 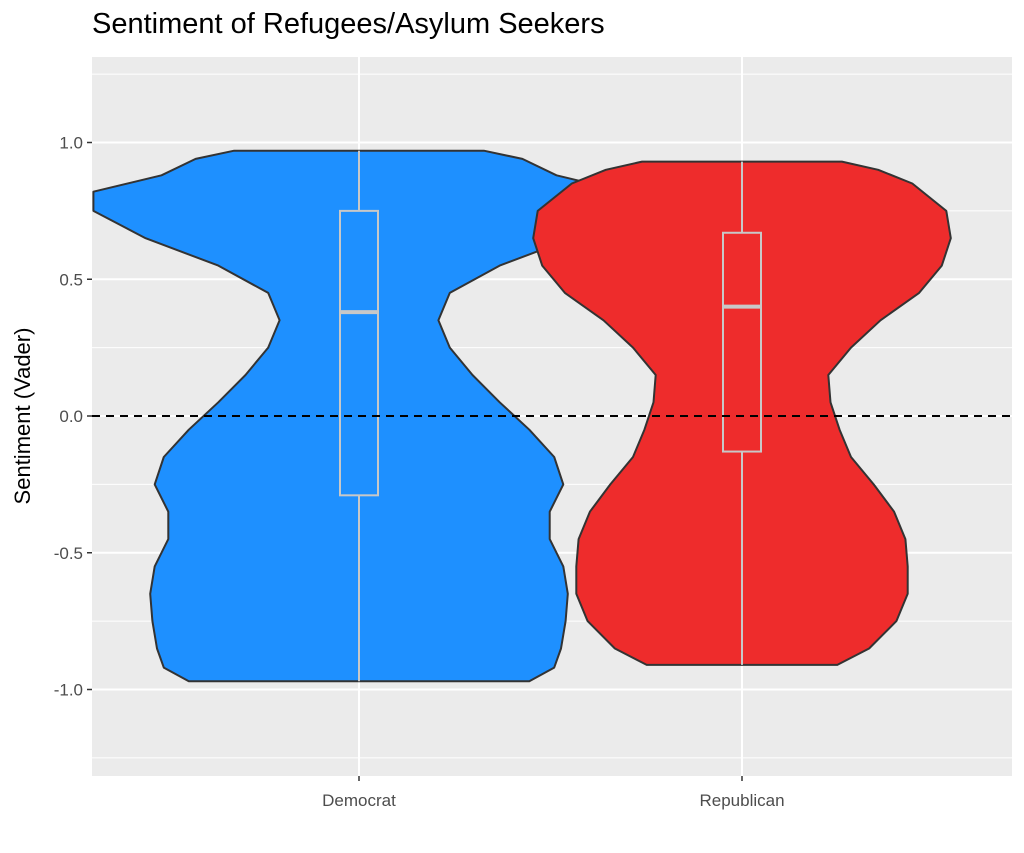 I want to click on y-tick-label: 0.0, so click(x=71, y=416).